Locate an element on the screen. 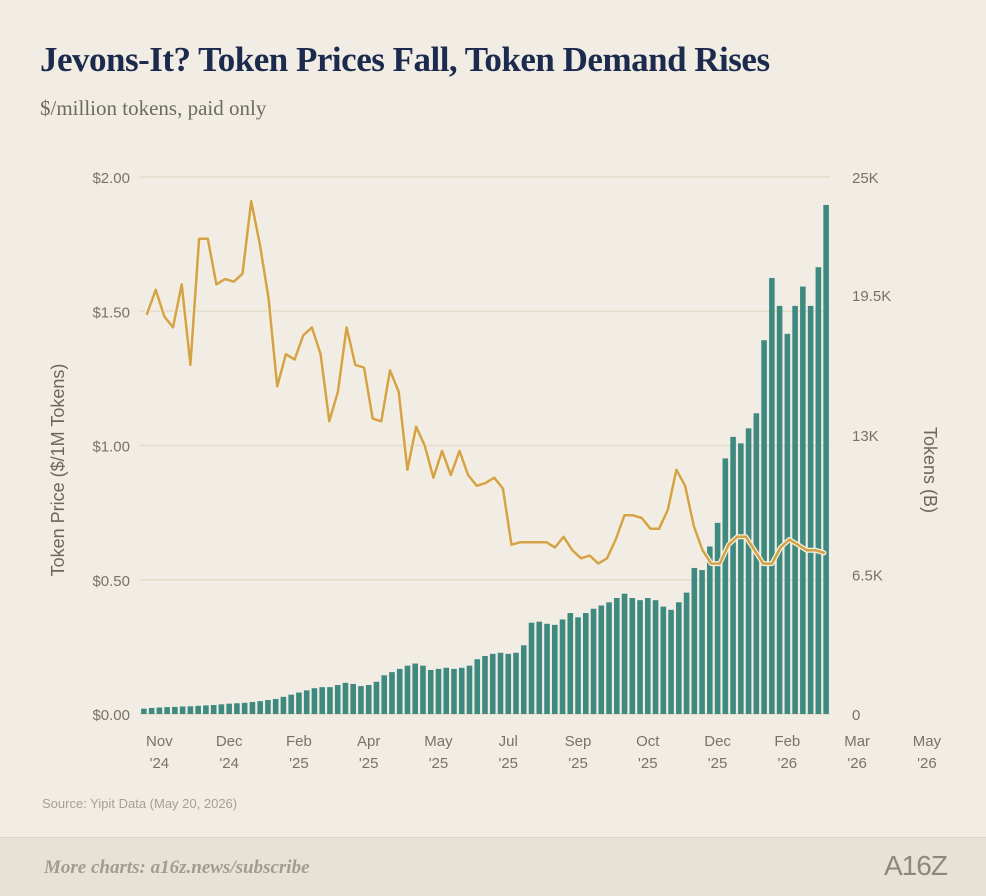 The width and height of the screenshot is (986, 896). x-tick-month: Feb is located at coordinates (299, 741).